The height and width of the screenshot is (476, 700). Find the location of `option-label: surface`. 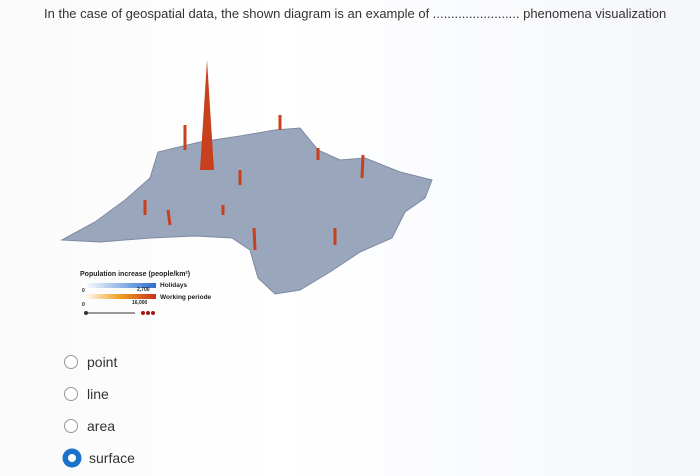

option-label: surface is located at coordinates (112, 458).